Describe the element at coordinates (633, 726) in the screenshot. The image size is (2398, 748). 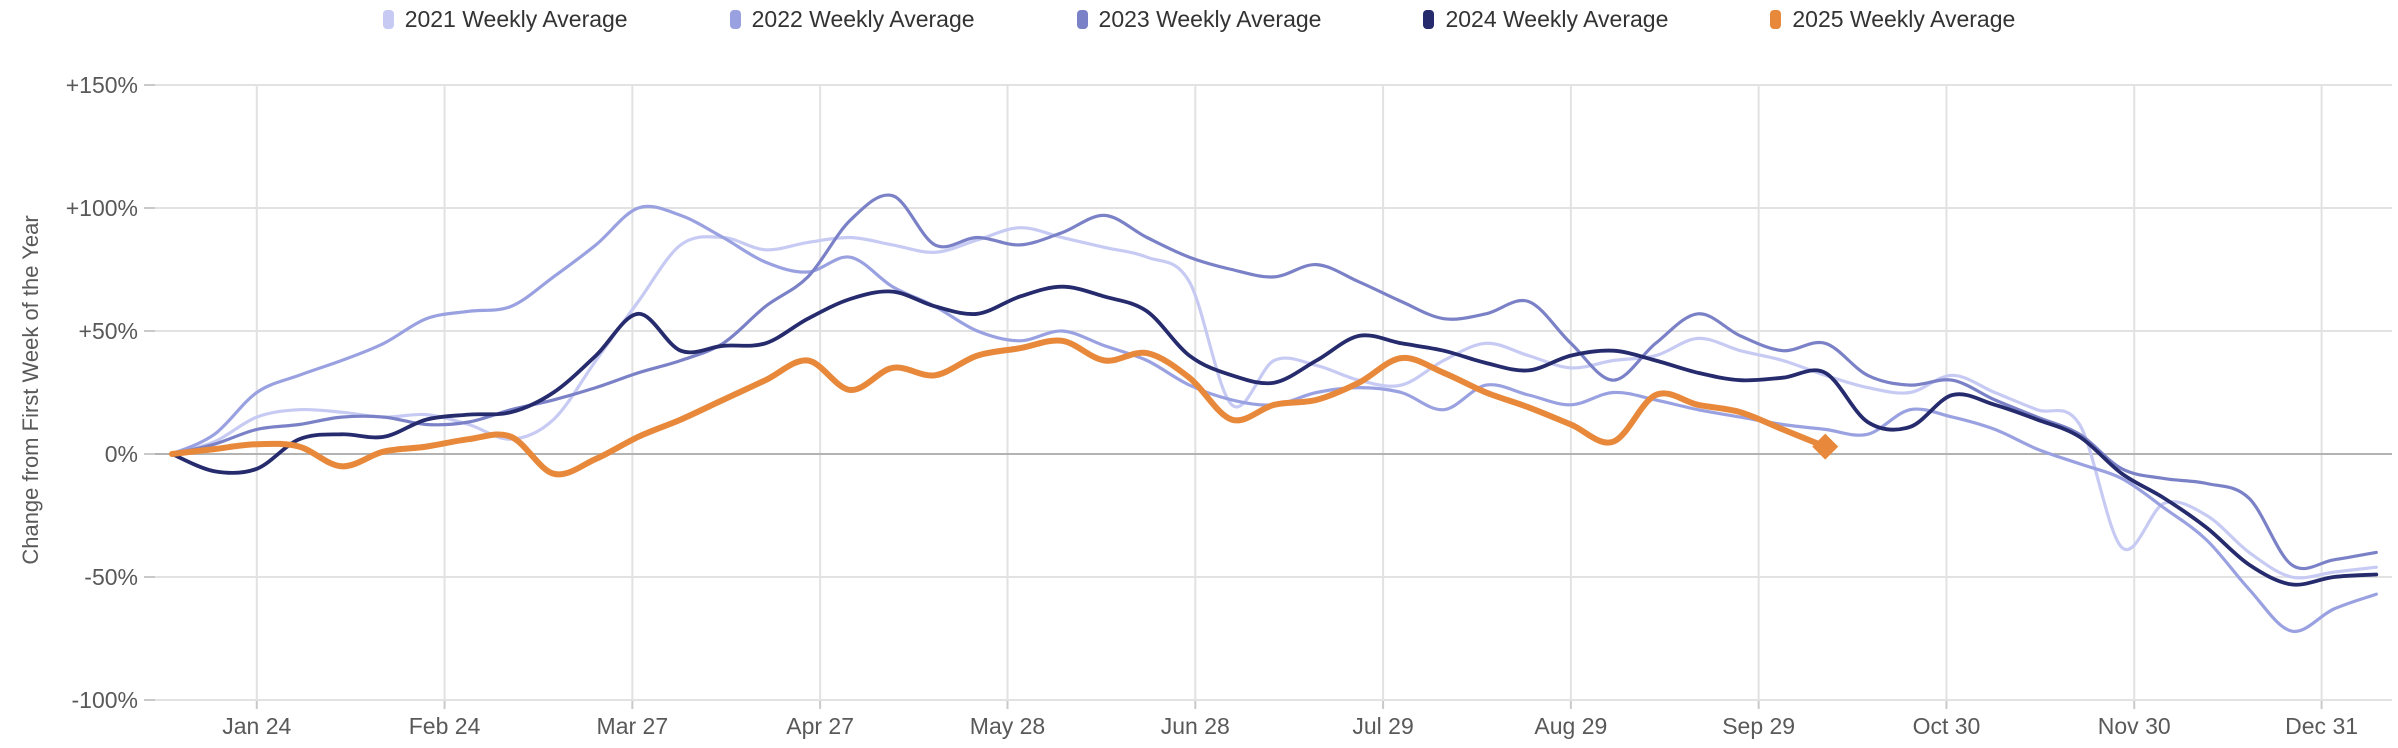
I see `x-axis-tick-label: Mar 27` at that location.